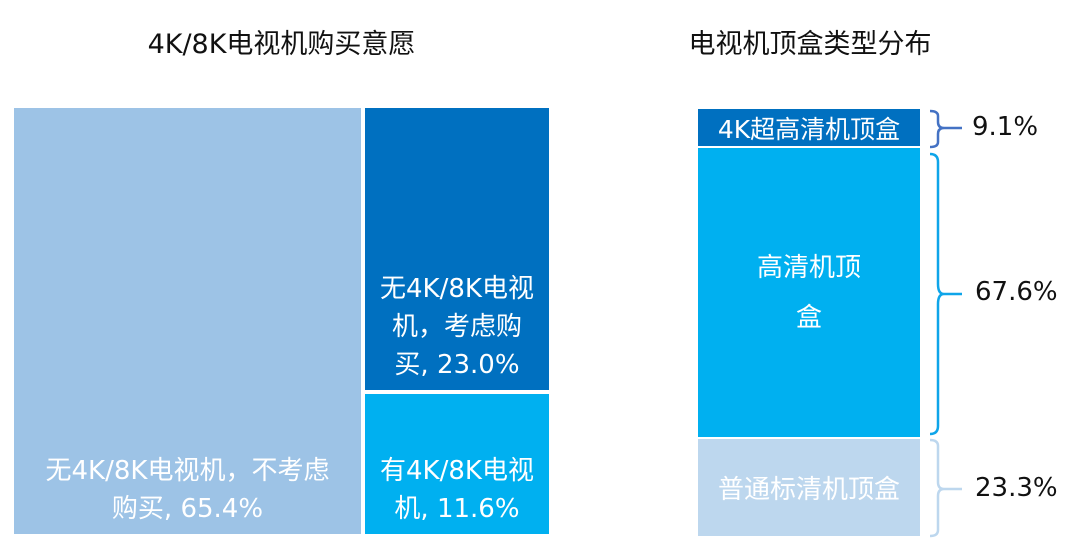 This screenshot has height=555, width=1076. What do you see at coordinates (456, 327) in the screenshot?
I see `label-line: 机，考虑购` at bounding box center [456, 327].